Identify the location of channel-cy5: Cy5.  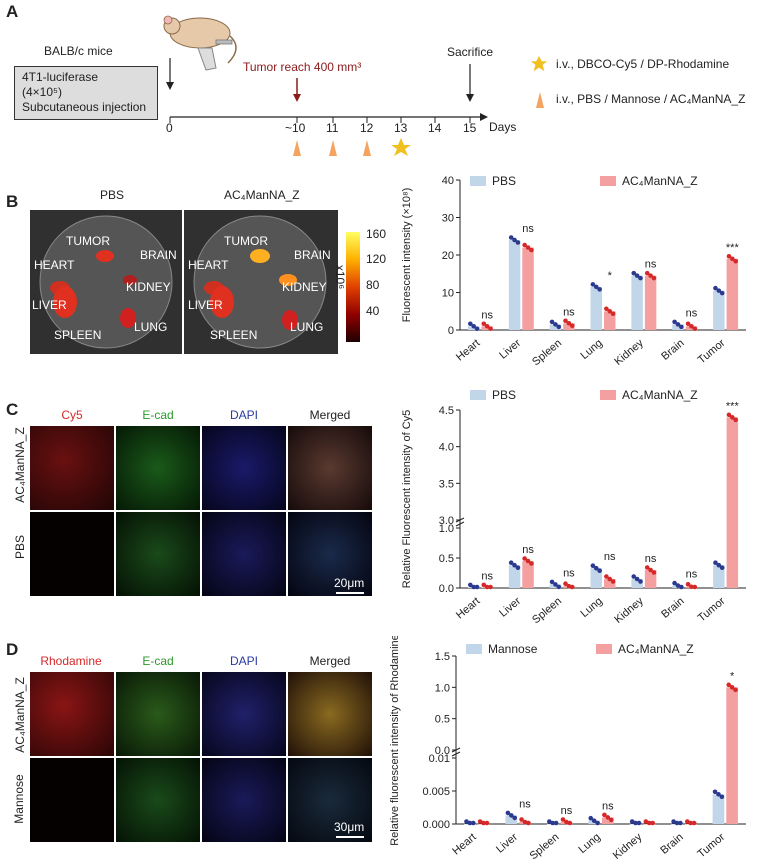
(72, 415).